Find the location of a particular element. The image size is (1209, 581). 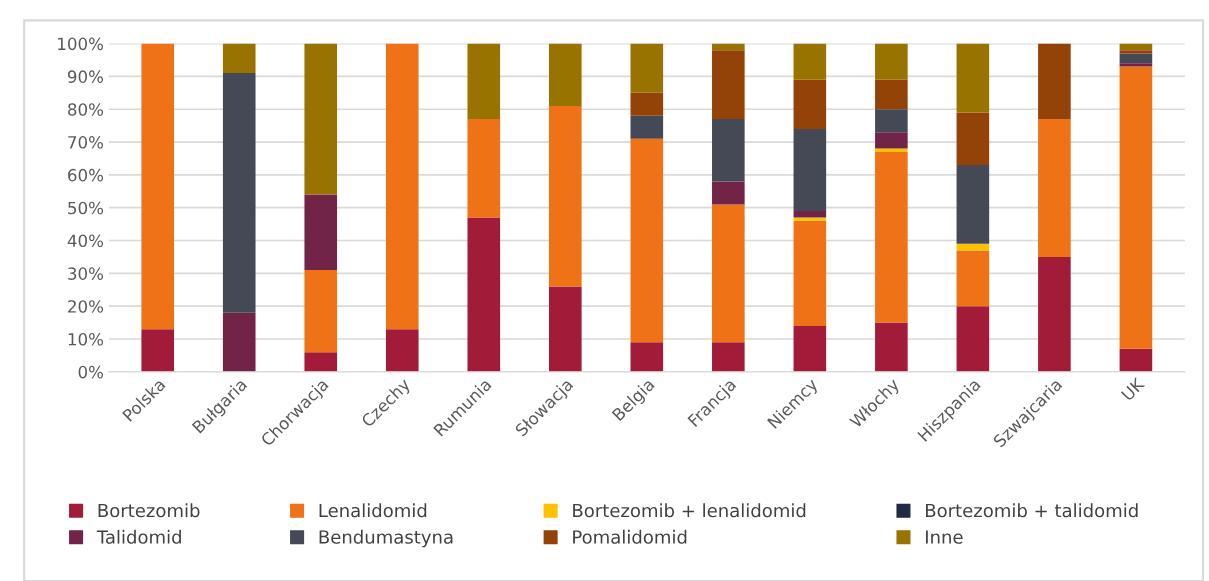

y-tick-label: 0% is located at coordinates (91, 372).